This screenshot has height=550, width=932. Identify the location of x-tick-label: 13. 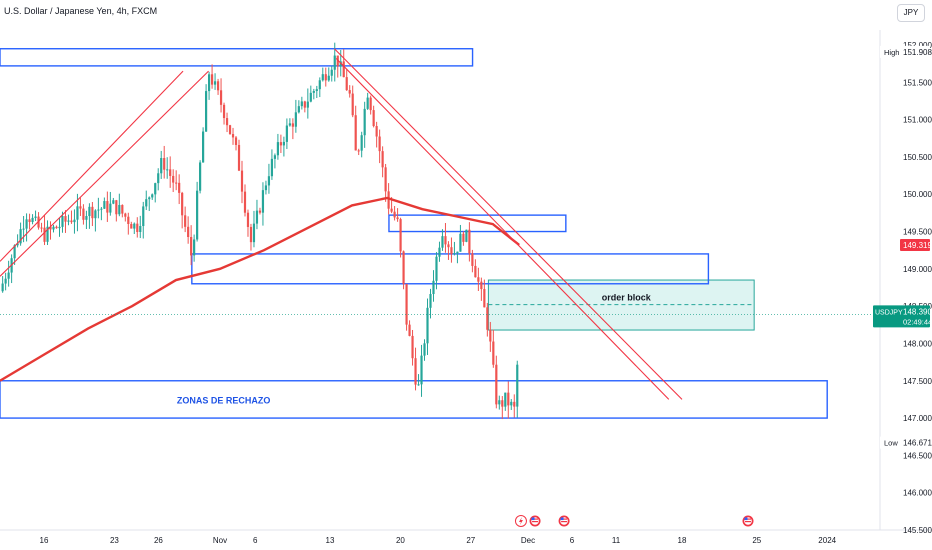
(330, 540).